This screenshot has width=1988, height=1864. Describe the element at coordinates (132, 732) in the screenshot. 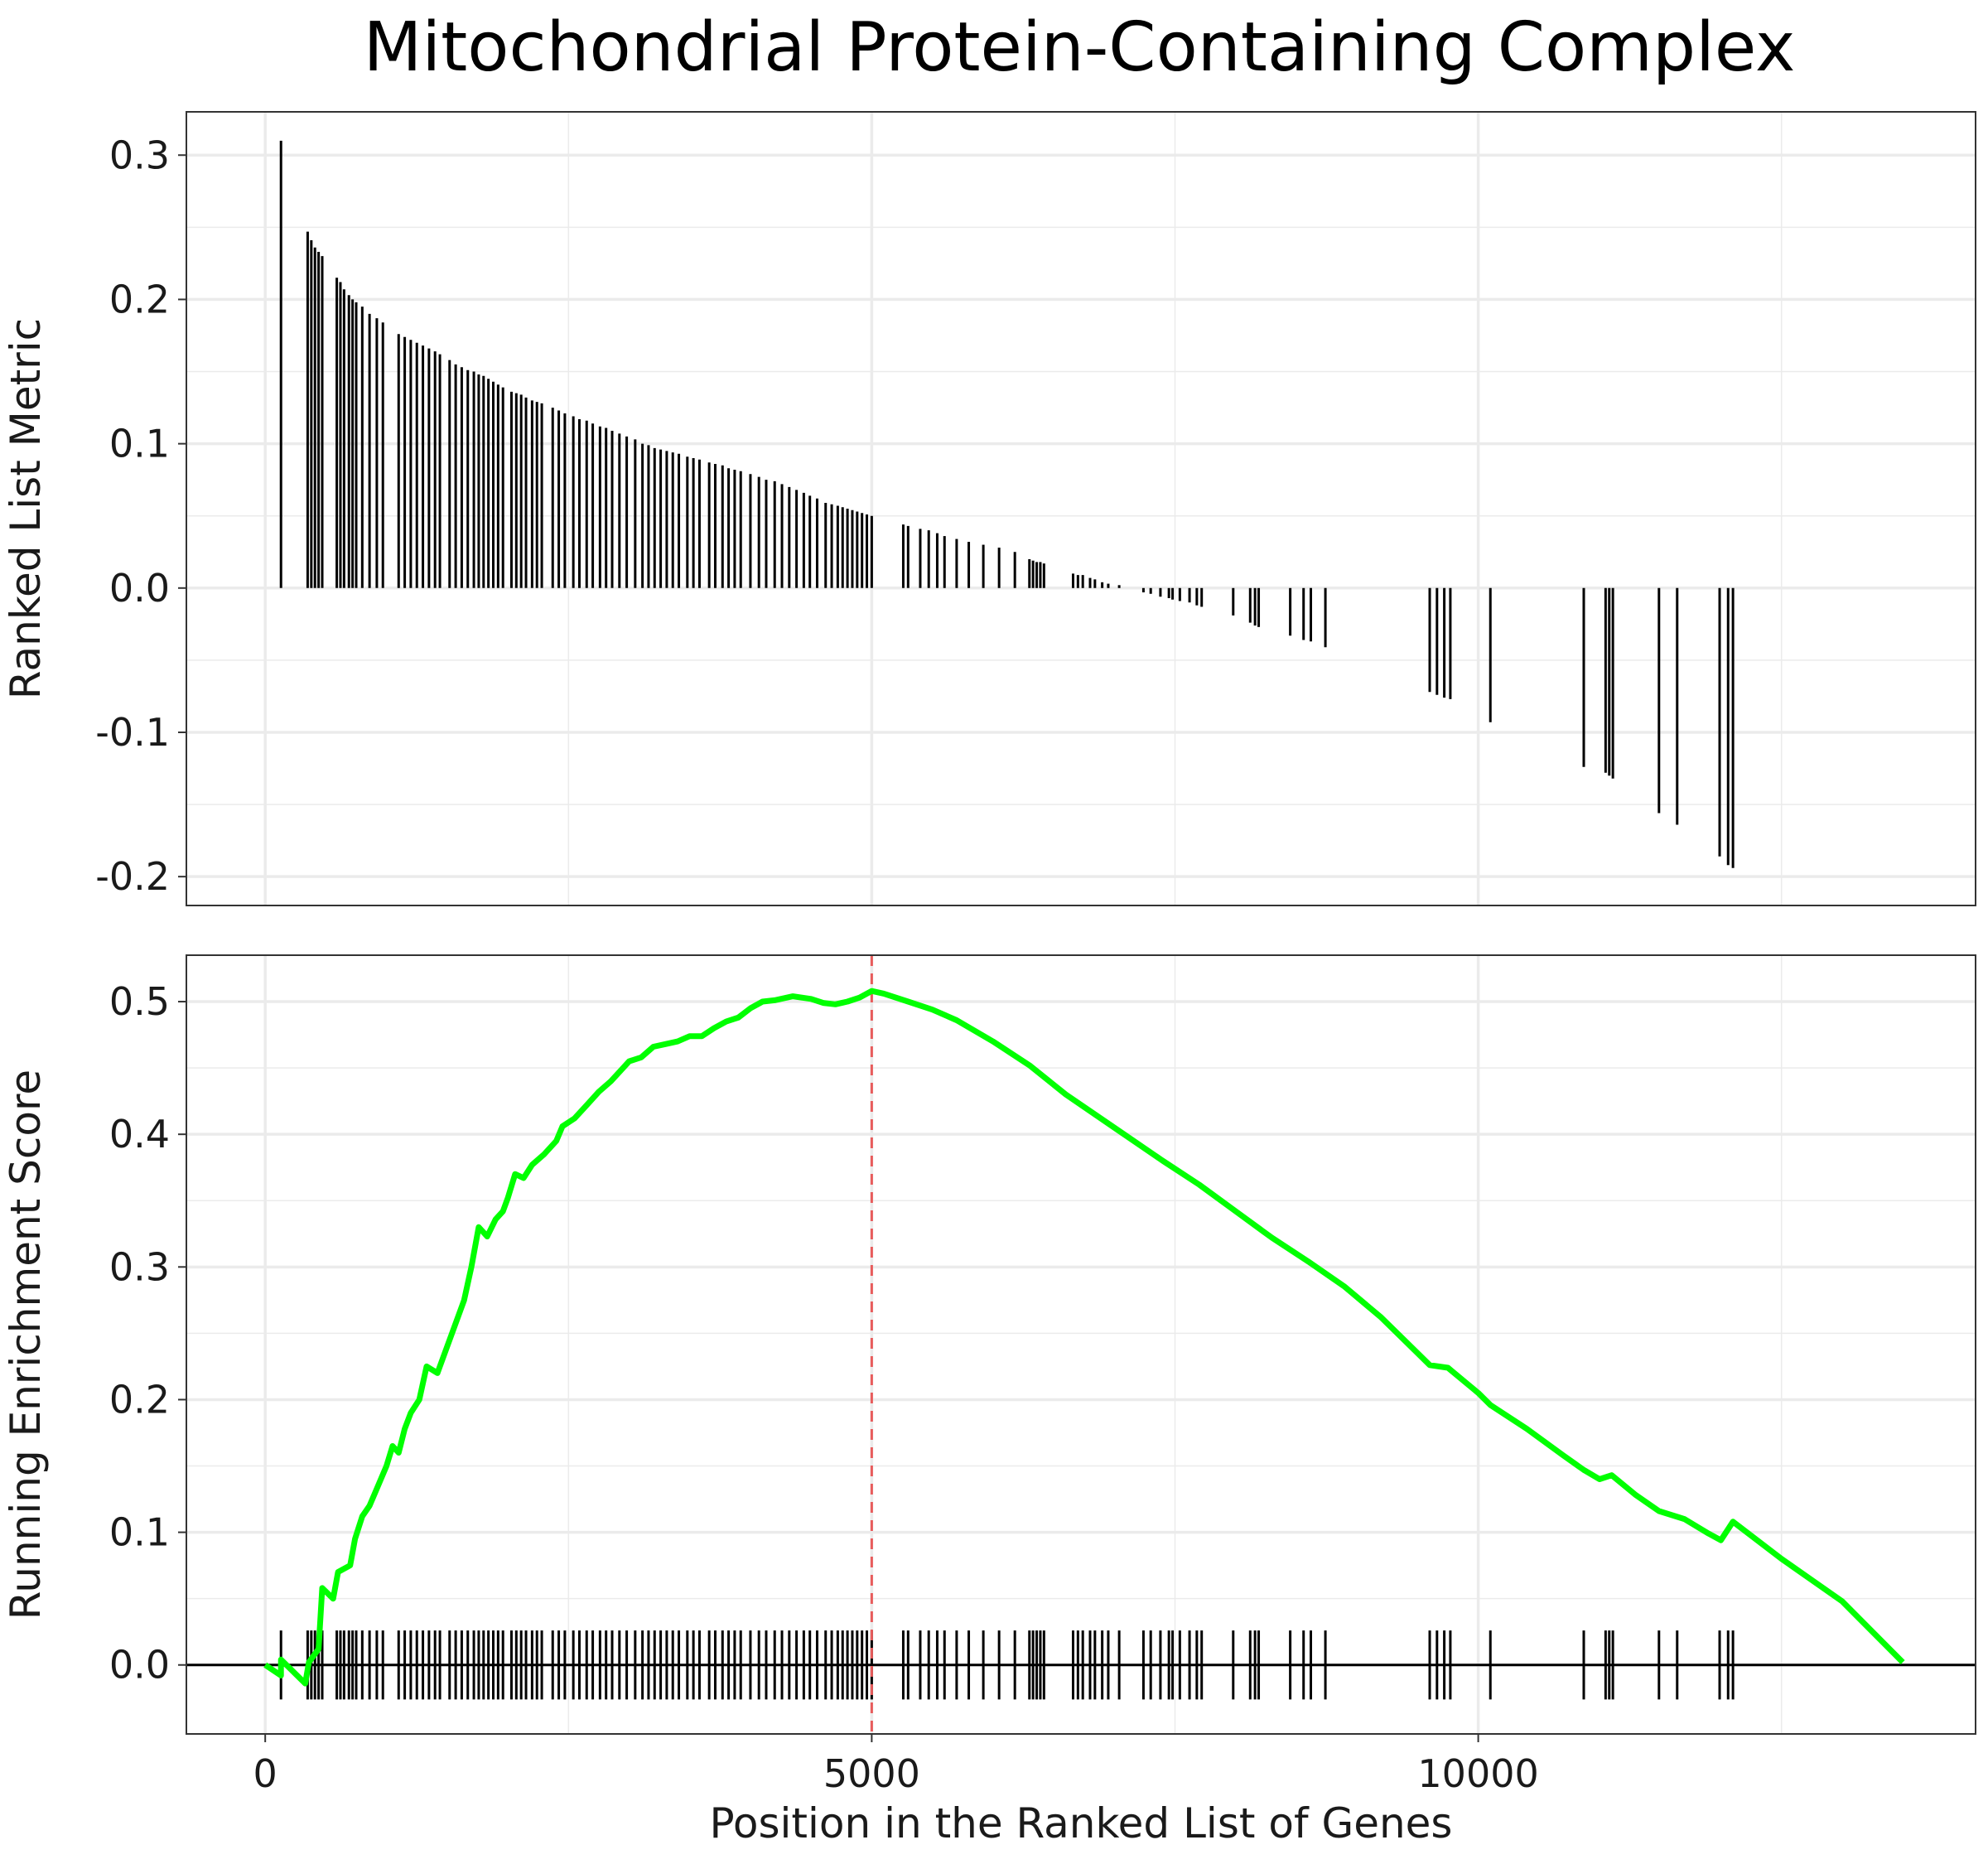

I see `ranked-metric-y-tick-label: -0.1` at that location.